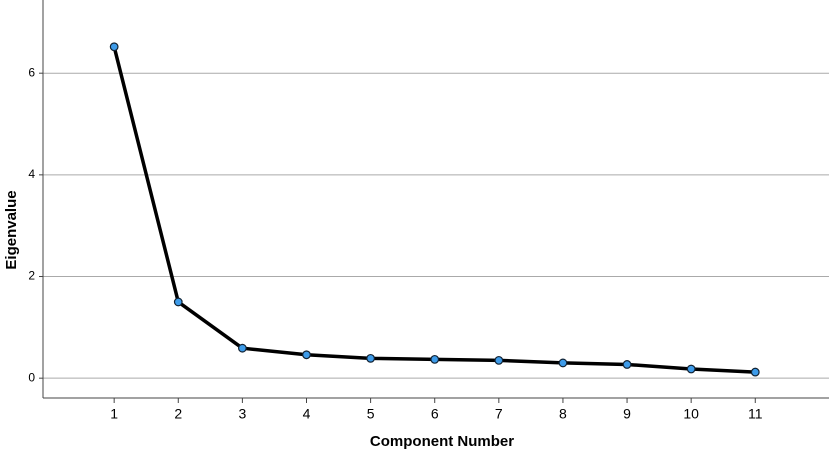 This screenshot has width=829, height=457. What do you see at coordinates (31, 174) in the screenshot?
I see `y-tick-label: 4` at bounding box center [31, 174].